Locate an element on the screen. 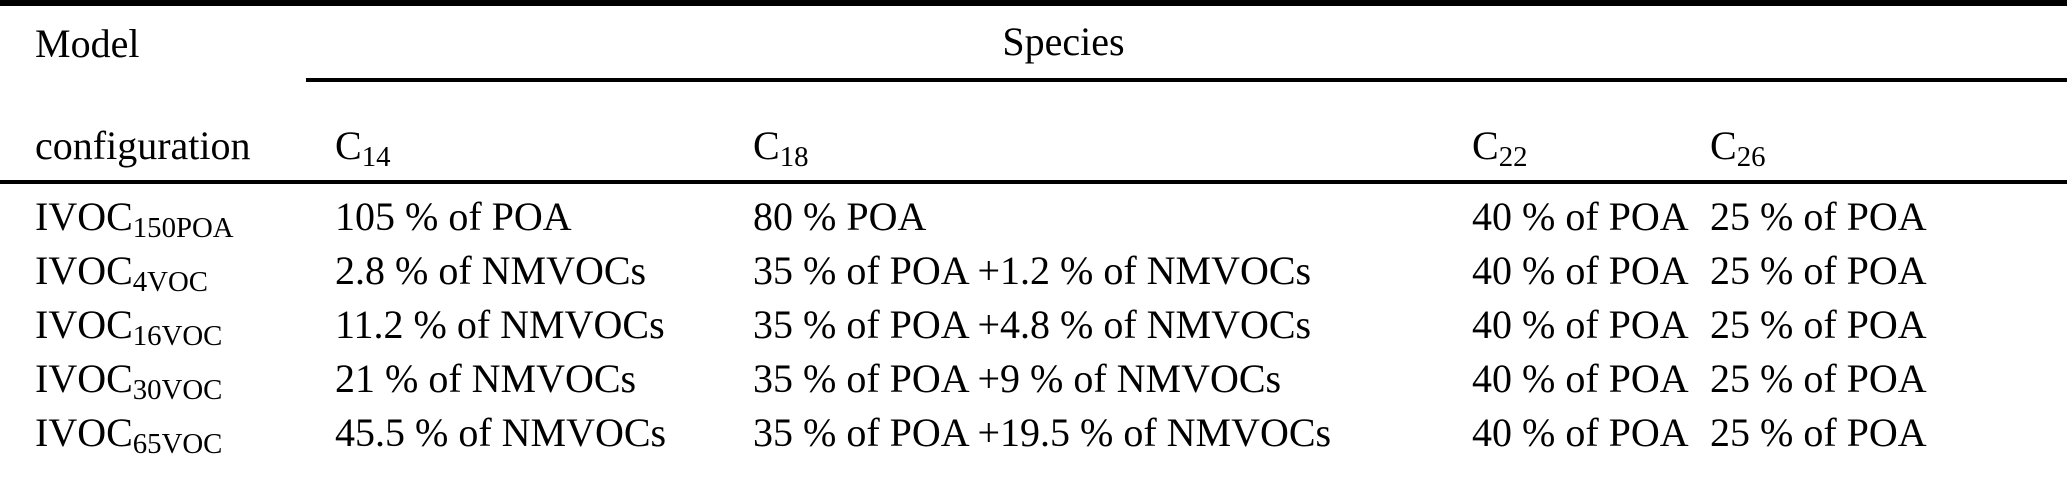 Image resolution: width=2067 pixels, height=484 pixels. model-name-subscript: 150POA is located at coordinates (183, 227).